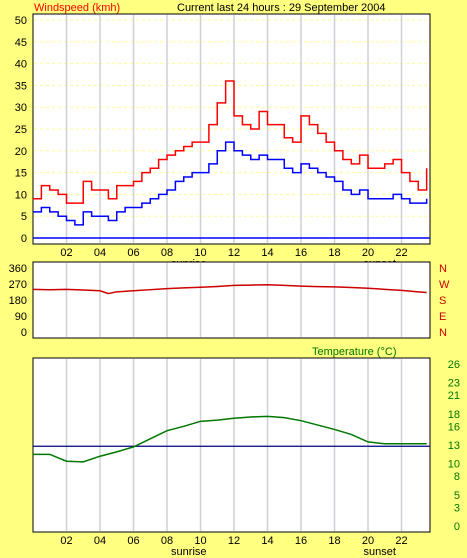  Describe the element at coordinates (21, 108) in the screenshot. I see `wind-y-tick-label: 30` at that location.